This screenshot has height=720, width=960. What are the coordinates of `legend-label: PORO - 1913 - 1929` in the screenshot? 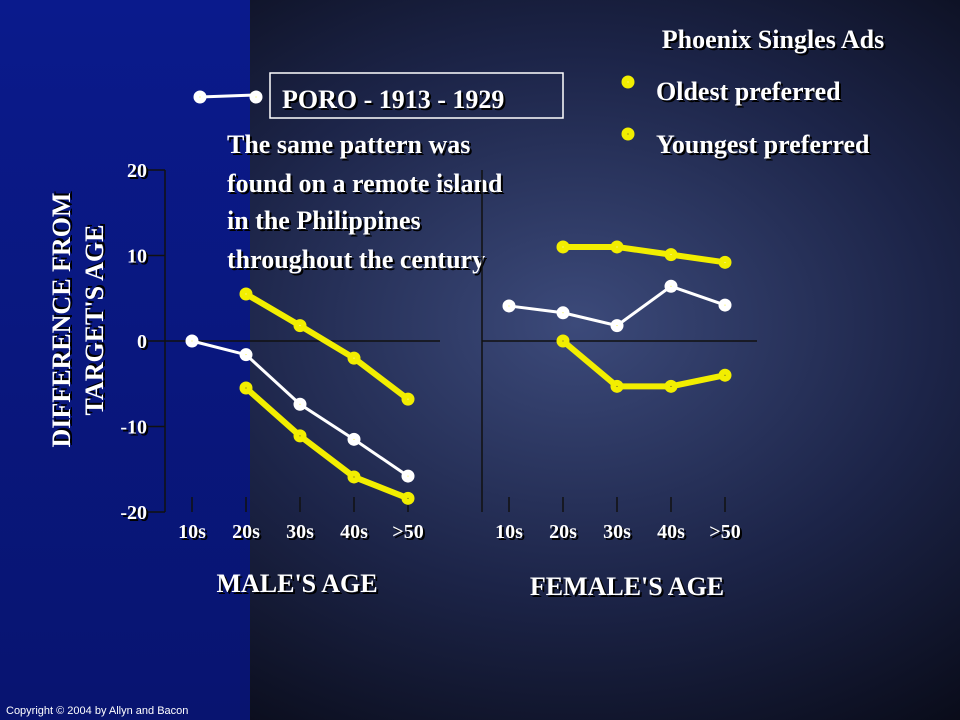 It's located at (393, 99).